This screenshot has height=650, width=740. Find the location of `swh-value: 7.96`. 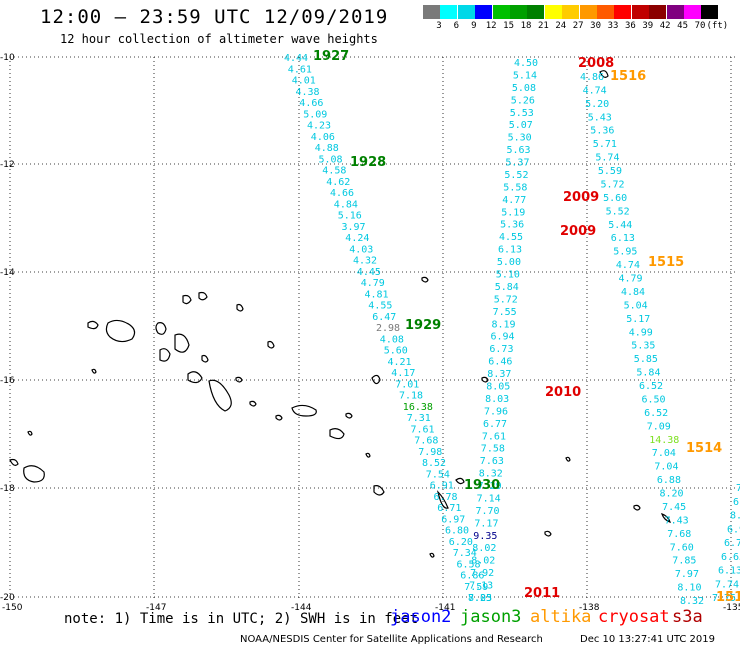

swh-value: 7.96 is located at coordinates (496, 411).